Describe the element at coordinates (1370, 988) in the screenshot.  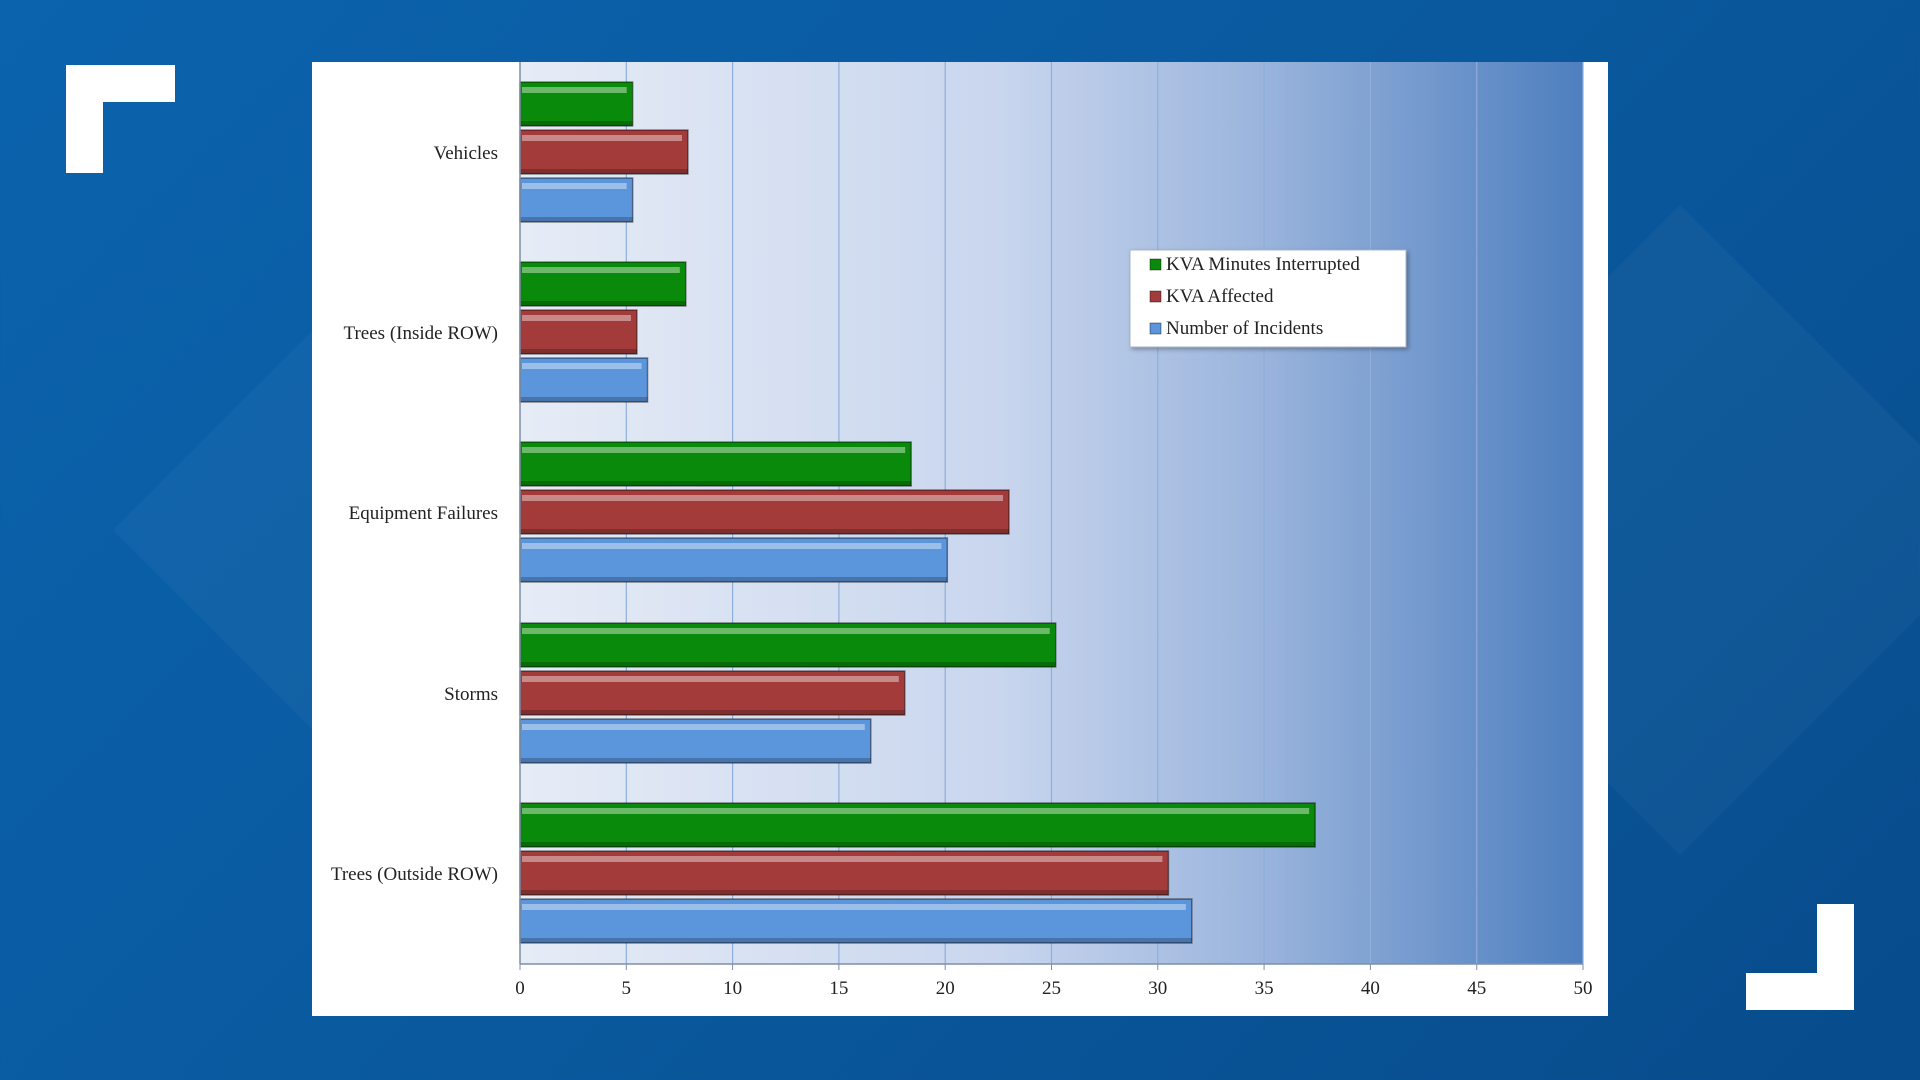
I see `x-tick-label: 40` at that location.